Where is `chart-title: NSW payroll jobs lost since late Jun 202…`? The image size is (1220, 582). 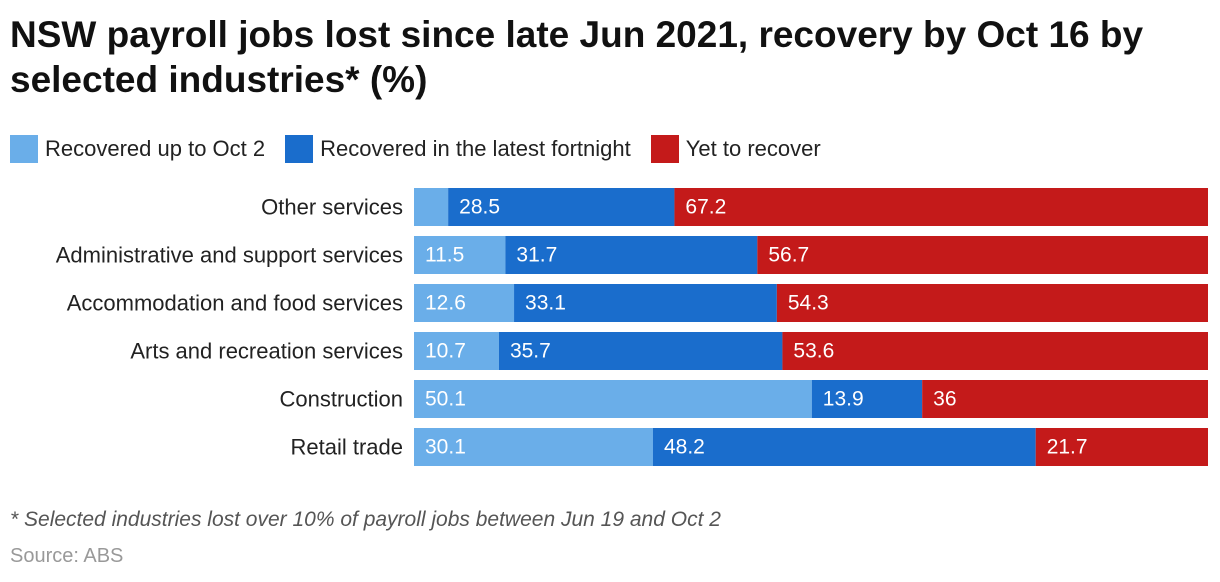
chart-title: NSW payroll jobs lost since late Jun 202… is located at coordinates (577, 57).